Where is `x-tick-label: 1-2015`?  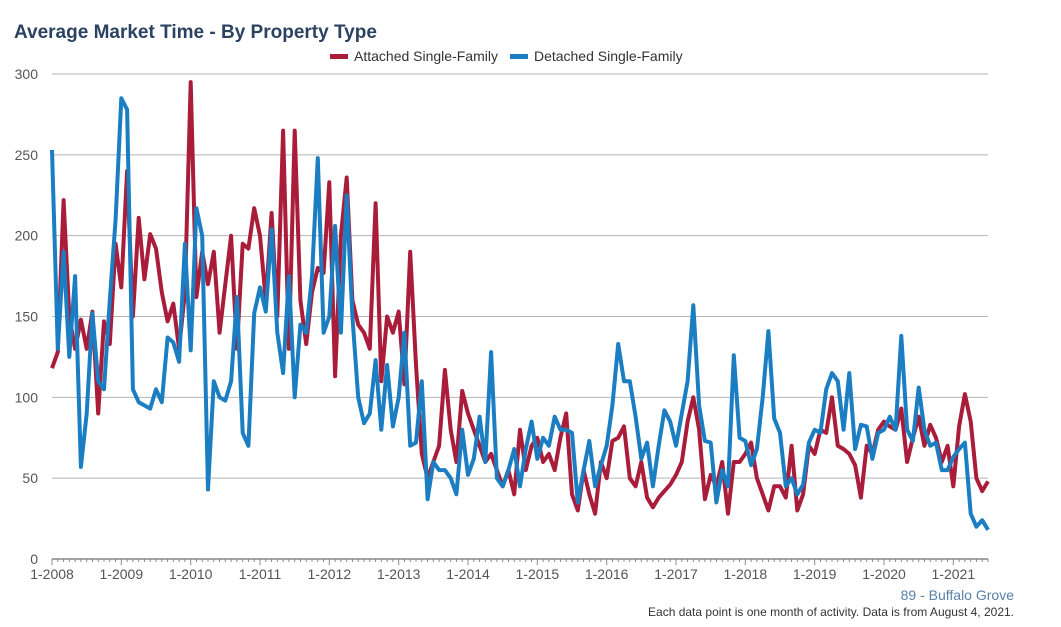 x-tick-label: 1-2015 is located at coordinates (538, 574).